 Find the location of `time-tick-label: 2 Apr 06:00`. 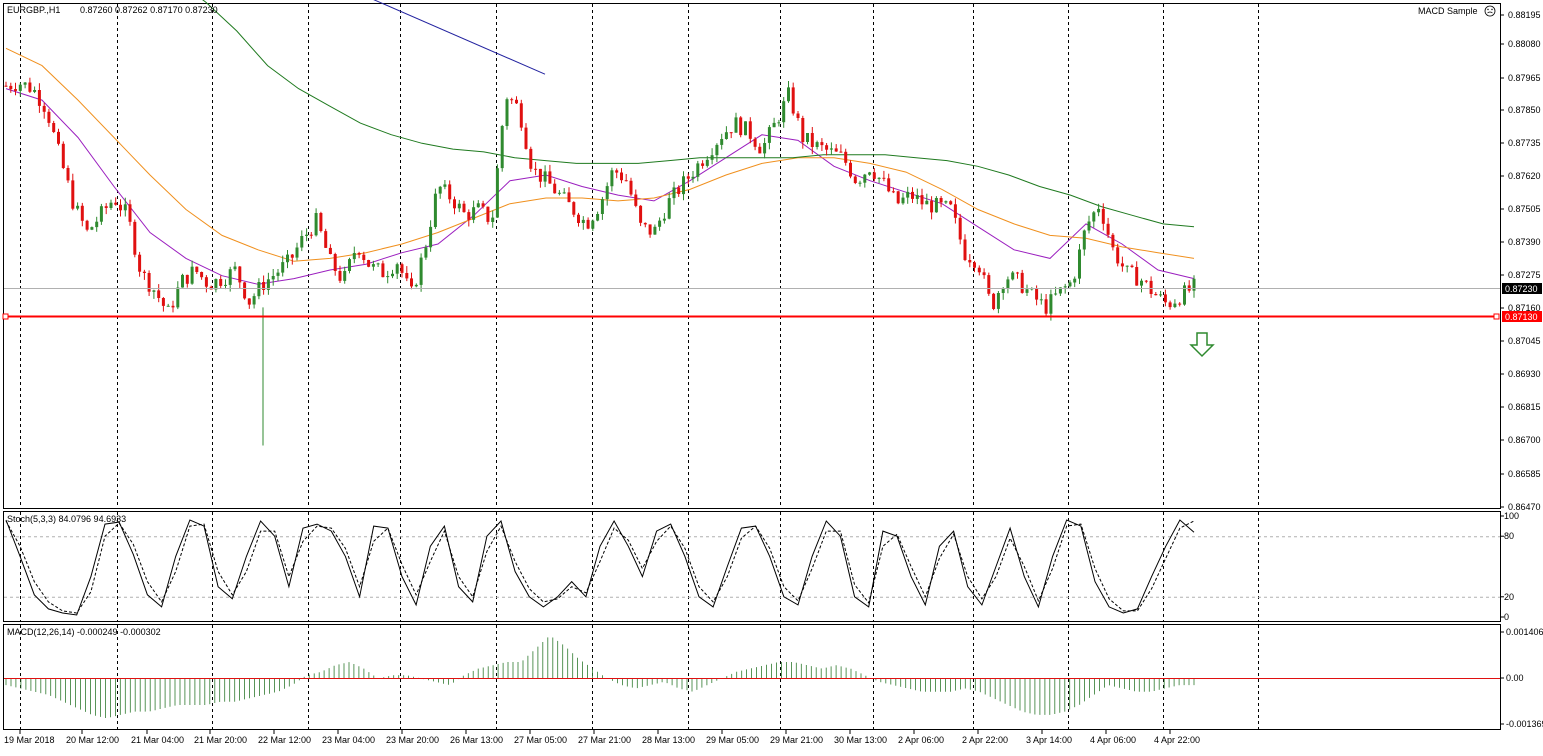

time-tick-label: 2 Apr 06:00 is located at coordinates (921, 740).